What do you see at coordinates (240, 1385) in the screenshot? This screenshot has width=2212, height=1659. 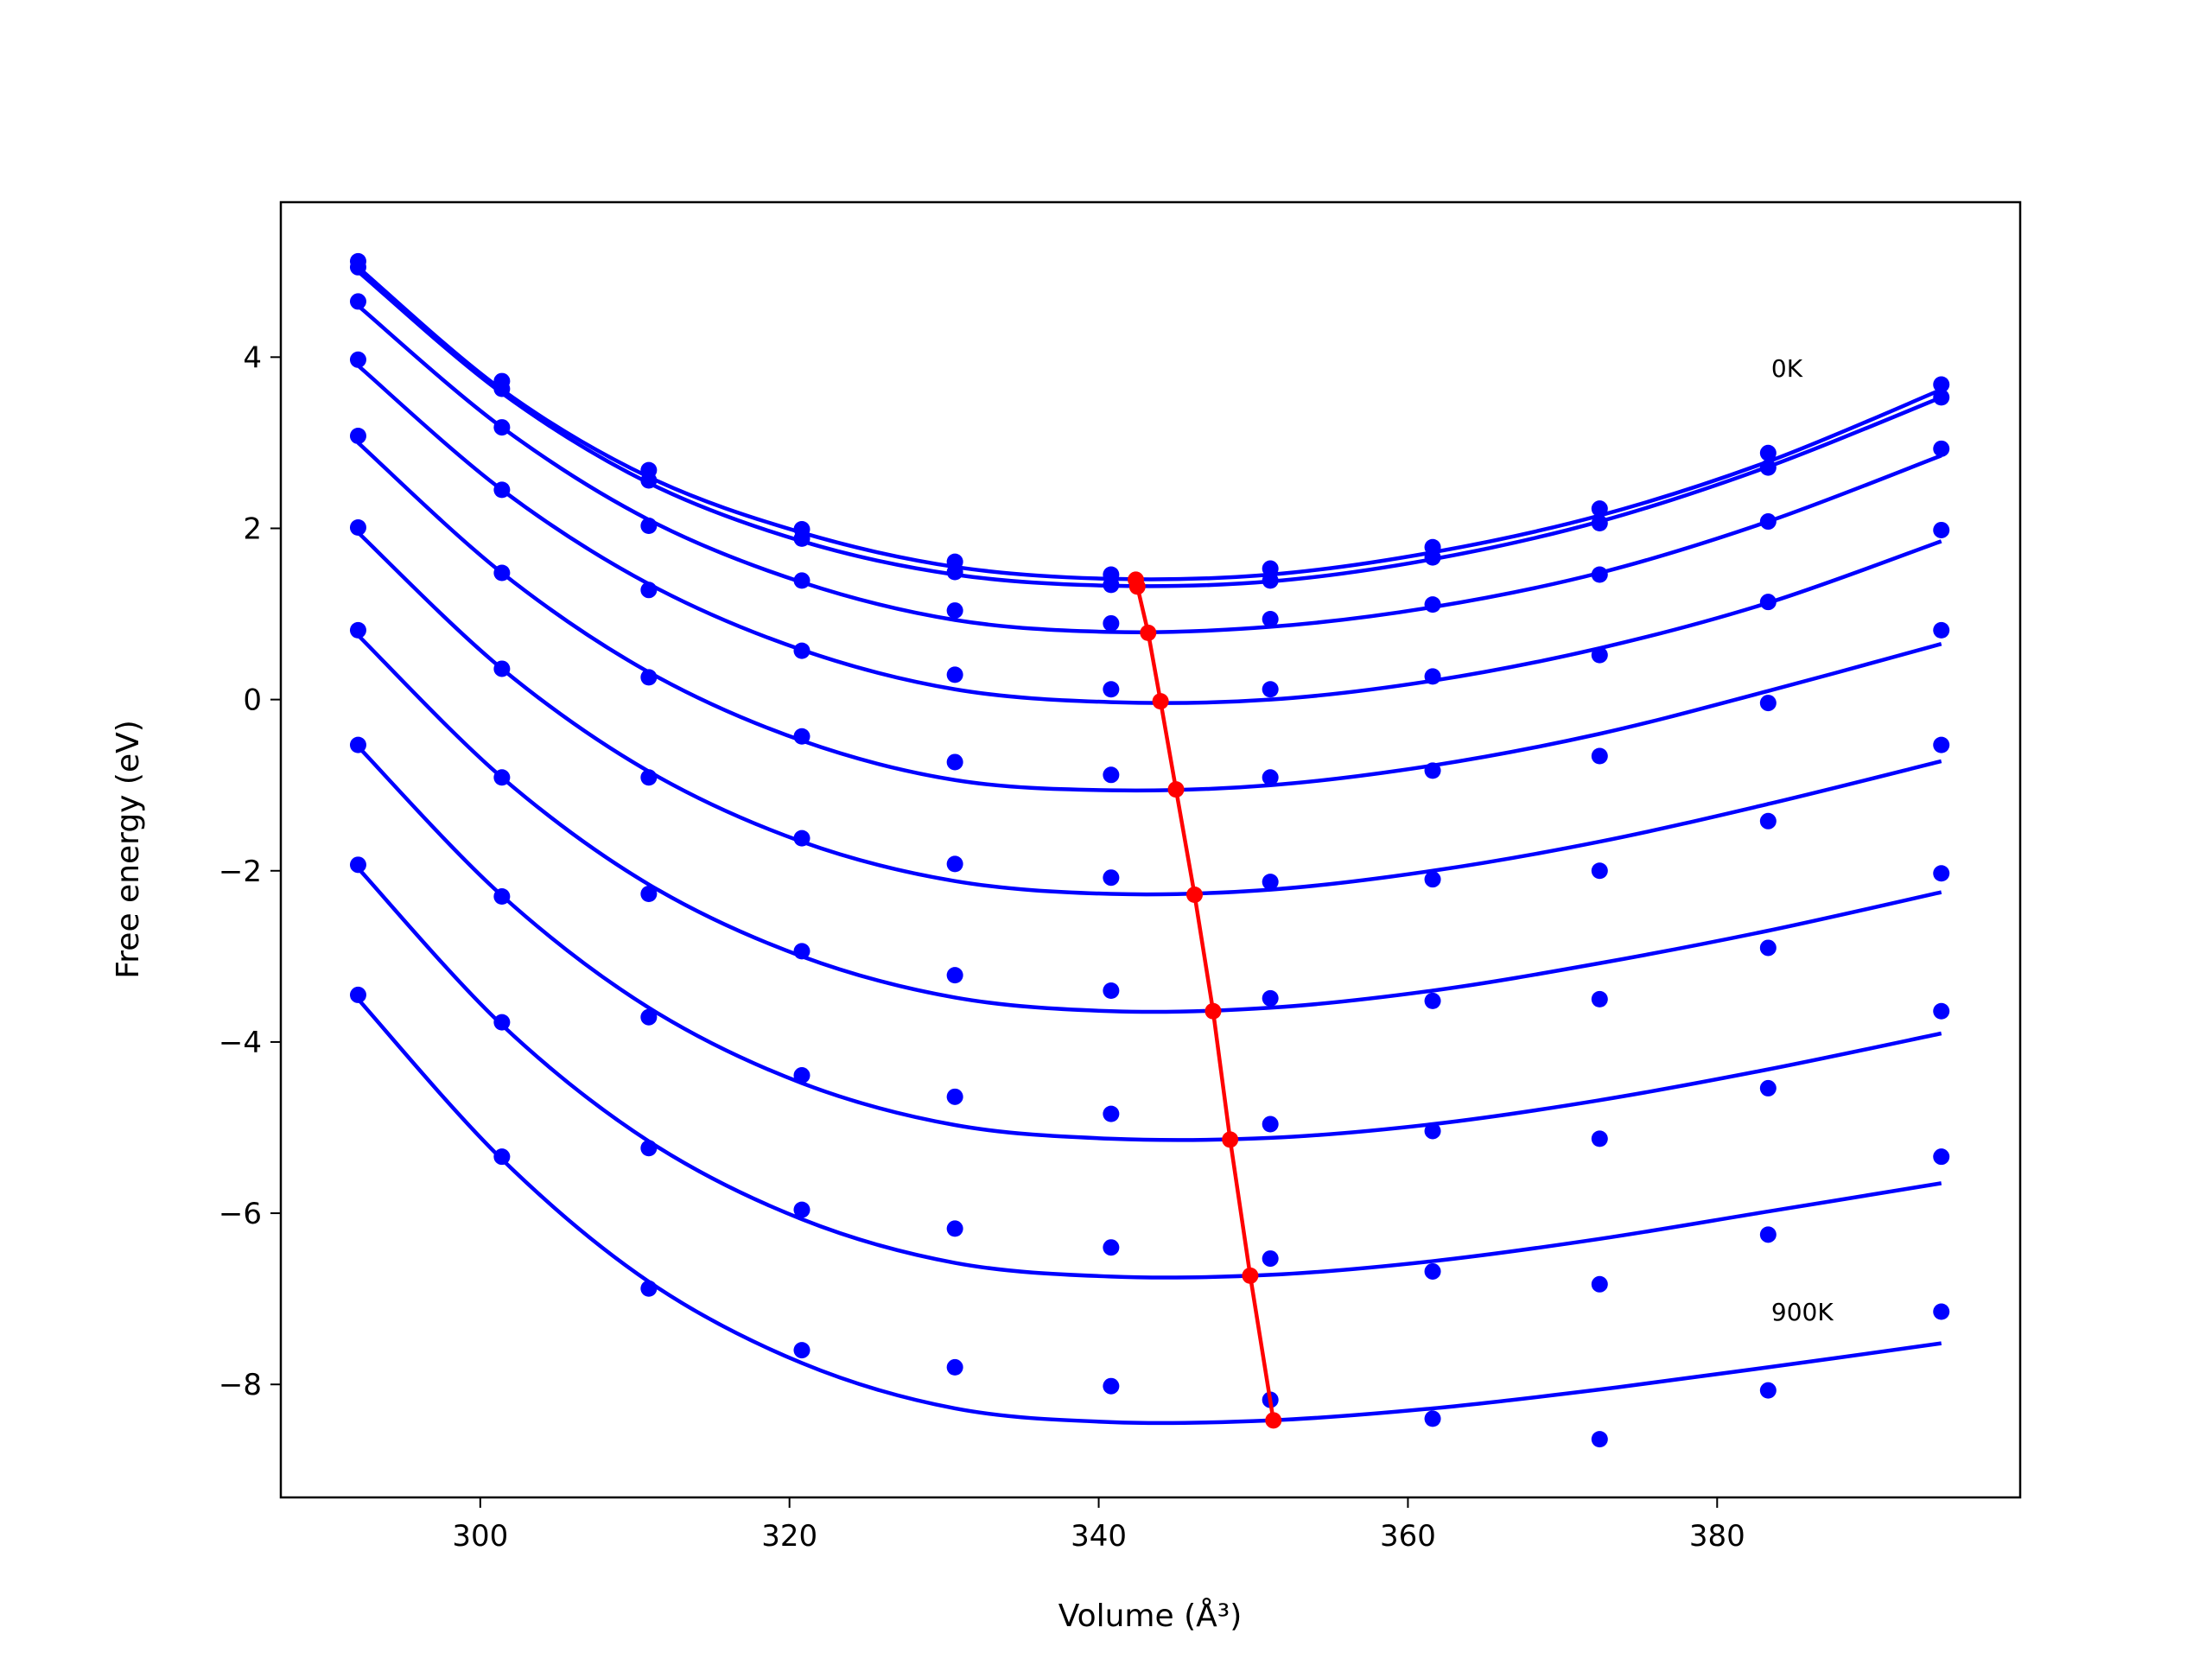 I see `y-tick-label: −8` at bounding box center [240, 1385].